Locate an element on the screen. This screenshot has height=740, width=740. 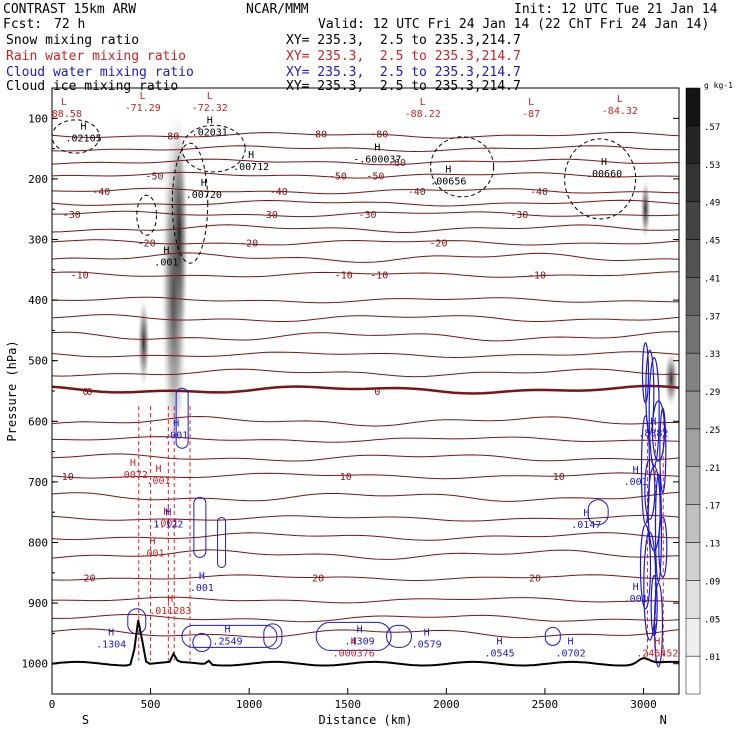
extremum-value: .4309 is located at coordinates (360, 641).